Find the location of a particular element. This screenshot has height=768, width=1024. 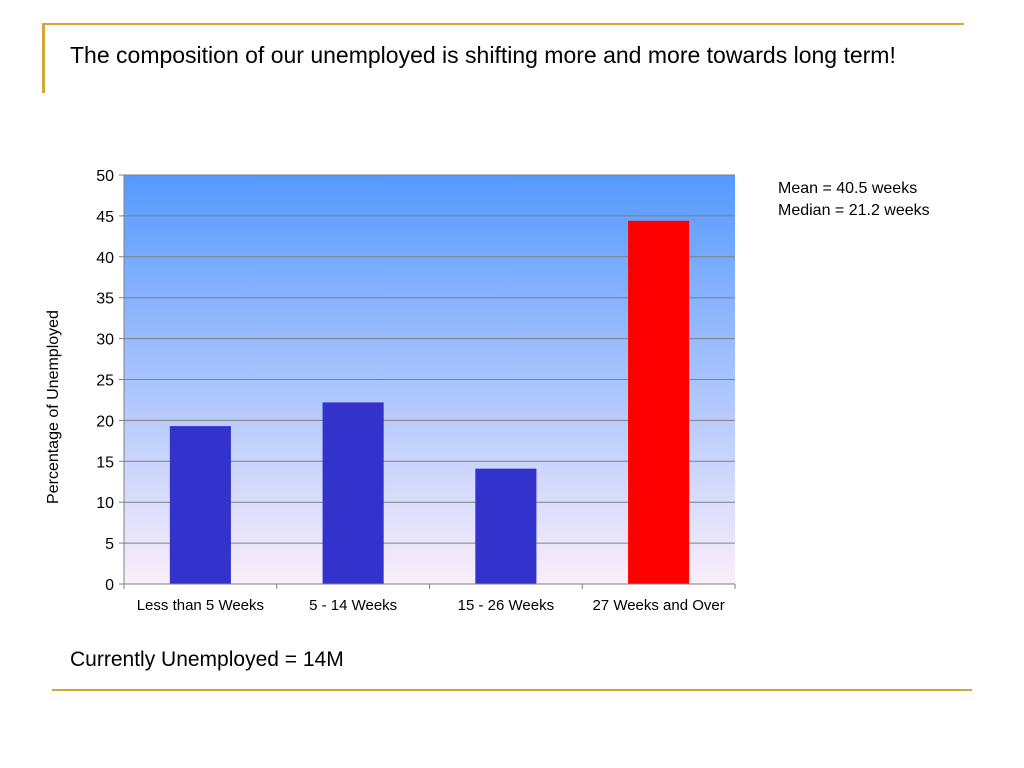

bar-15-26-weeks is located at coordinates (506, 526).